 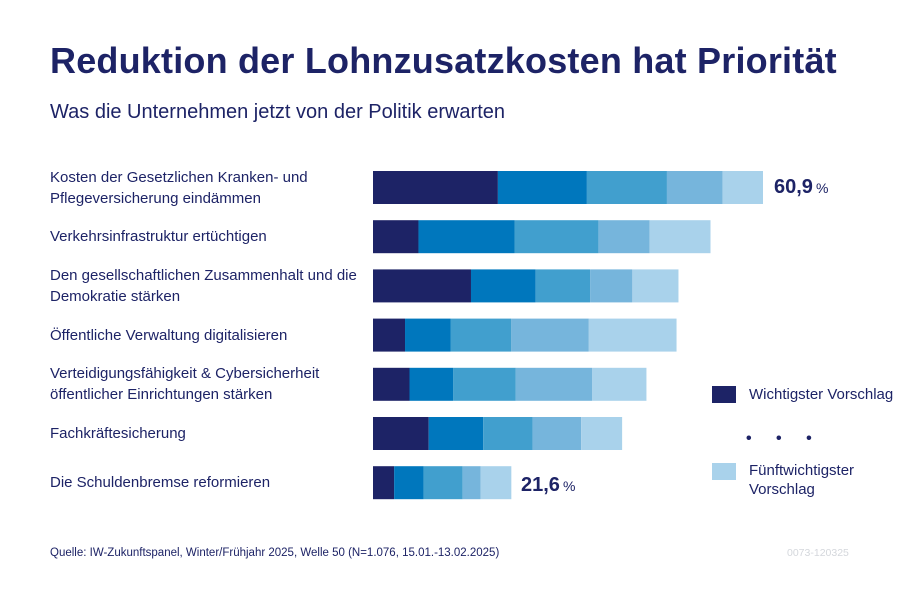 I want to click on value-label-bottom: 21,6%, so click(x=548, y=485).